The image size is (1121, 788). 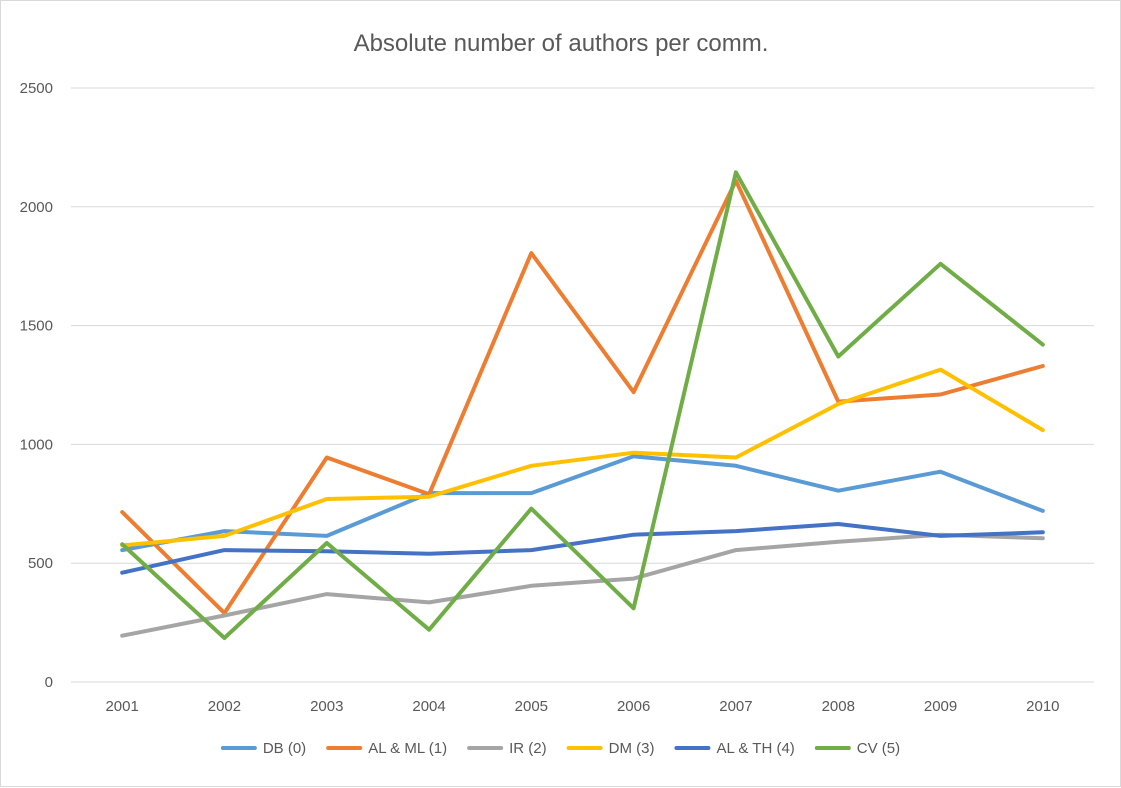 I want to click on x-tick-label: 2006, so click(x=633, y=706).